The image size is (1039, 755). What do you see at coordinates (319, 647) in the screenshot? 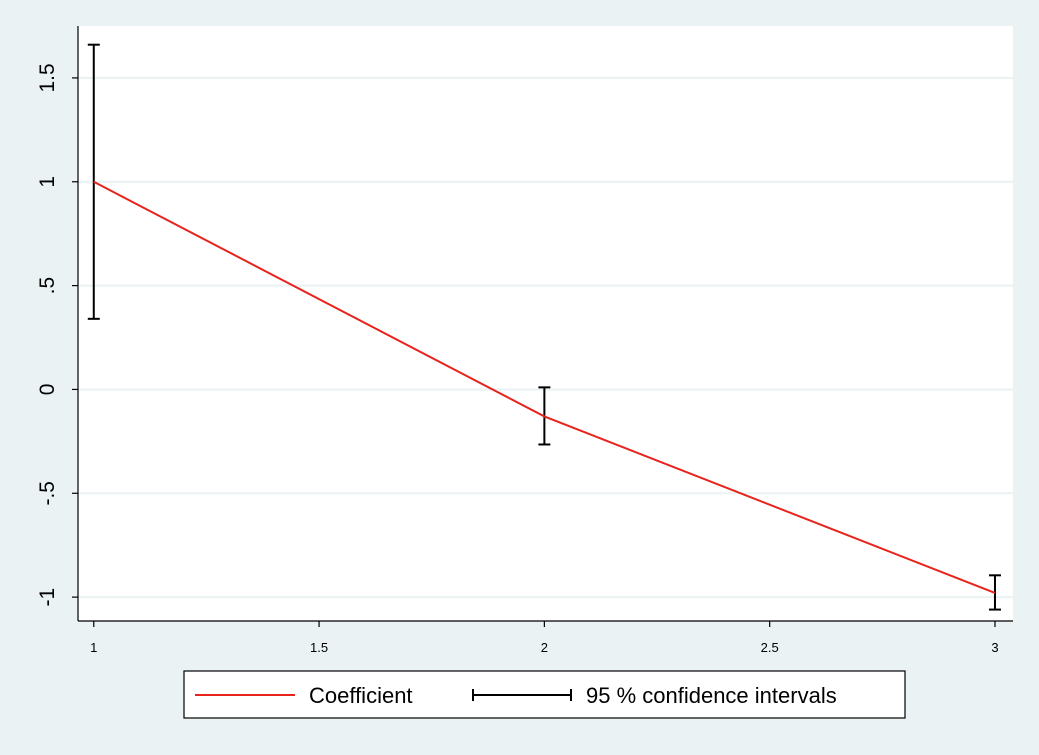
I see `x-tick-label: 1.5` at bounding box center [319, 647].